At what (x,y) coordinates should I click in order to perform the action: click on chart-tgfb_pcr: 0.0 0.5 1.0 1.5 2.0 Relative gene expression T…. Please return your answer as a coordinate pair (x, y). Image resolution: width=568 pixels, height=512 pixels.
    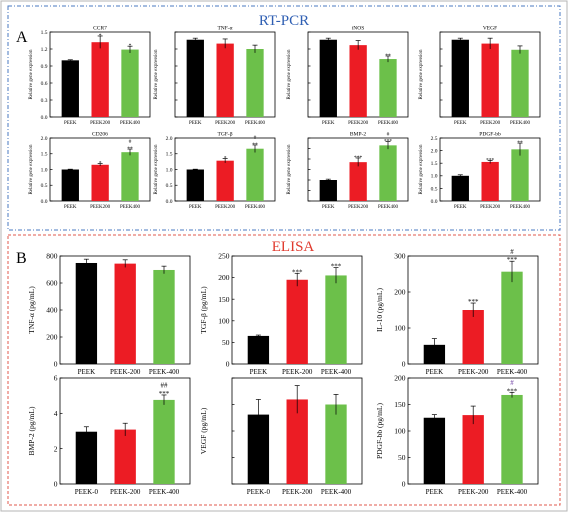
    Looking at the image, I should click on (215, 171).